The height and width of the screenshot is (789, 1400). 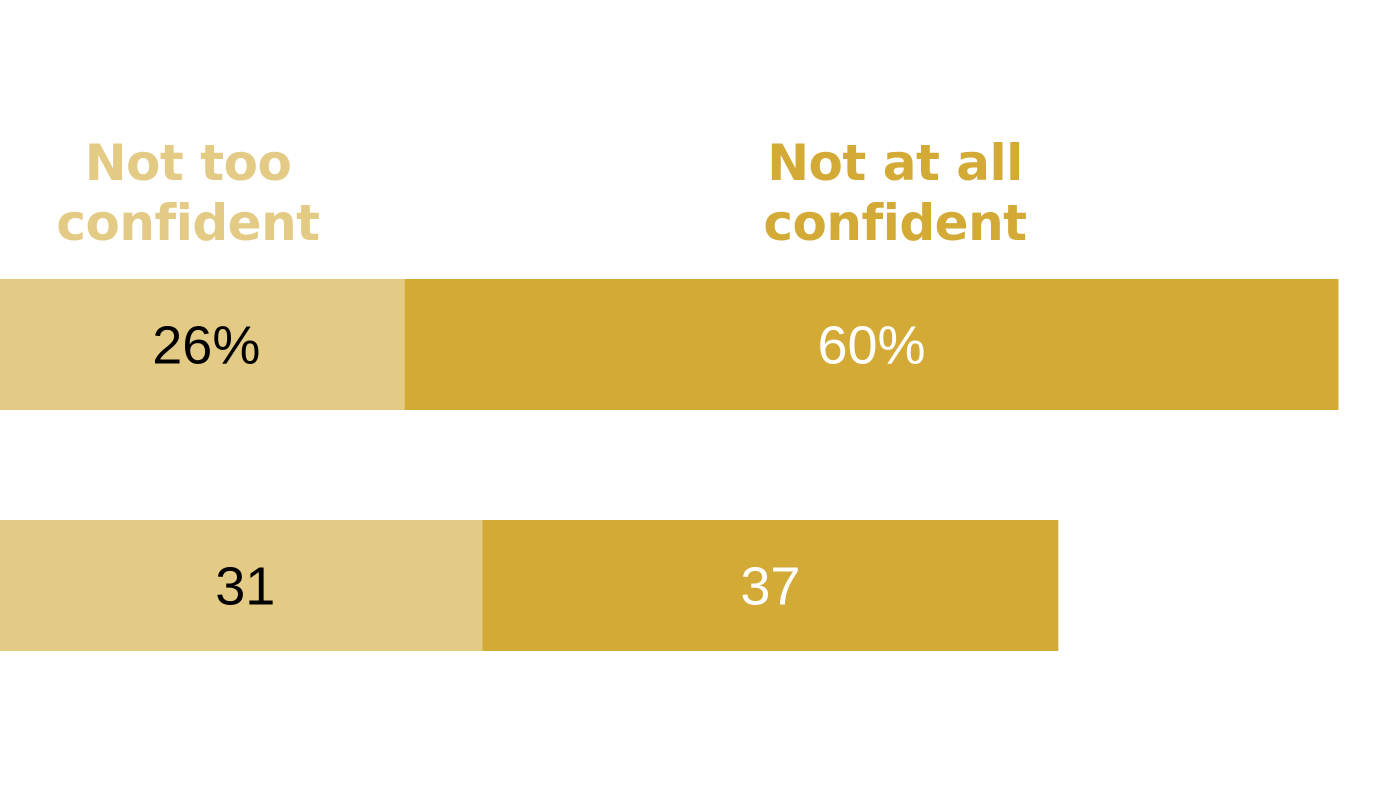 I want to click on data-label-row2-not-at-all-confident: 37, so click(x=770, y=587).